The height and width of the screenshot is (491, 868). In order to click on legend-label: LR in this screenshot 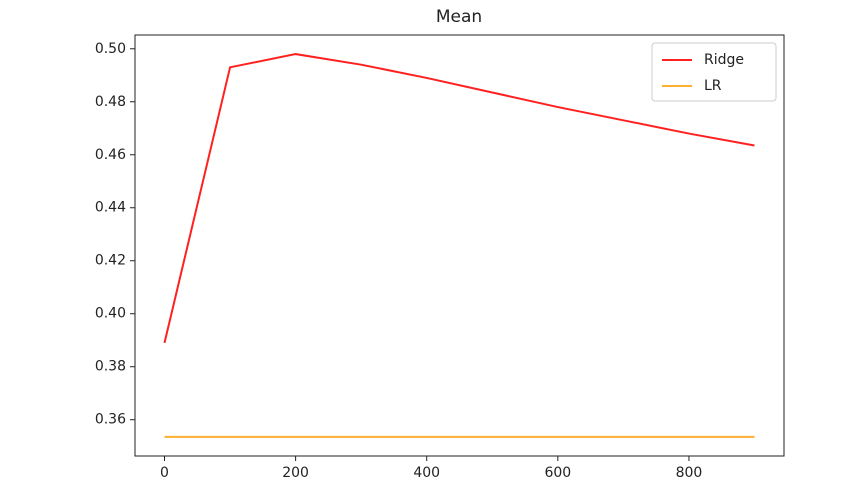, I will do `click(713, 86)`.